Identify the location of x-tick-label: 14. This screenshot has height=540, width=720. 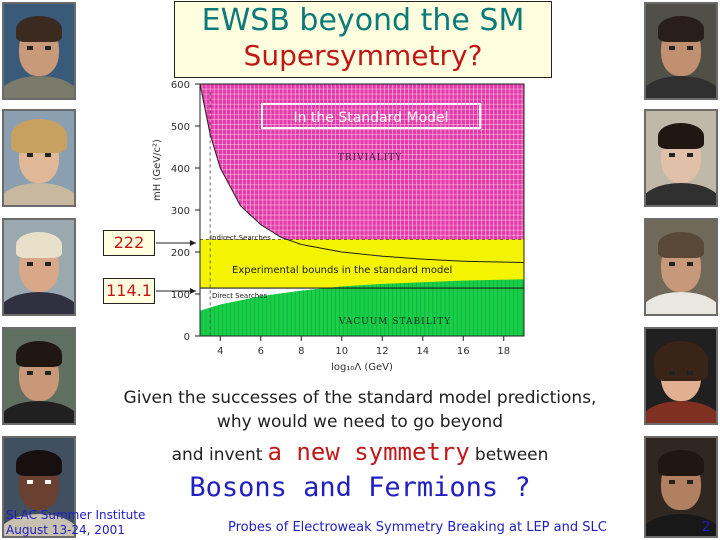
(422, 351).